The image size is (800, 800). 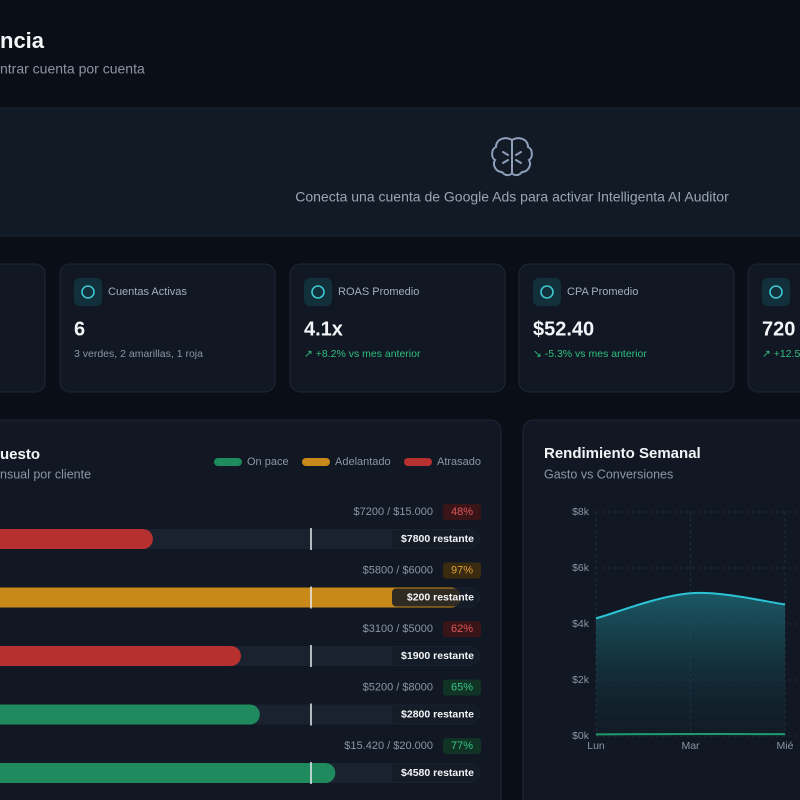 What do you see at coordinates (563, 329) in the screenshot?
I see `kpi-value: $52.40` at bounding box center [563, 329].